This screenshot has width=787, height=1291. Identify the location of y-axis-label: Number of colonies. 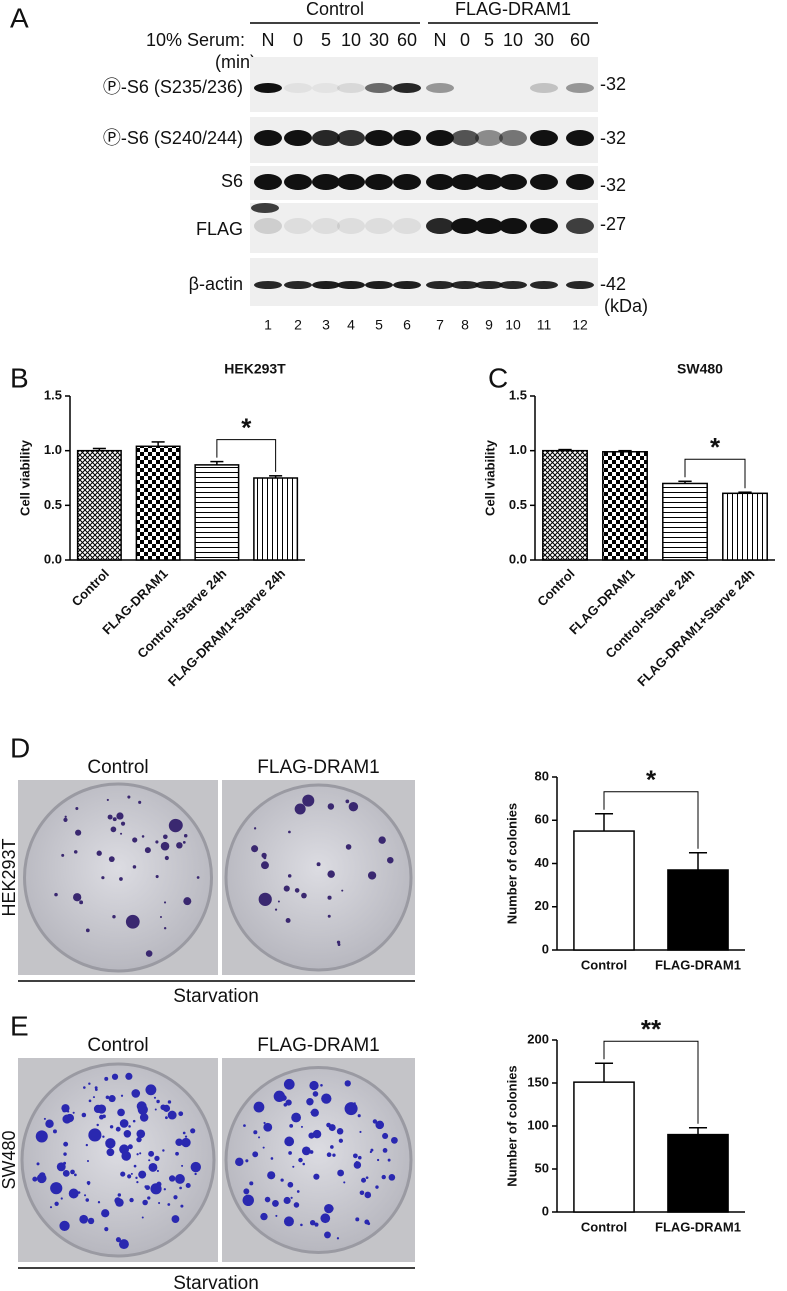
(511, 863).